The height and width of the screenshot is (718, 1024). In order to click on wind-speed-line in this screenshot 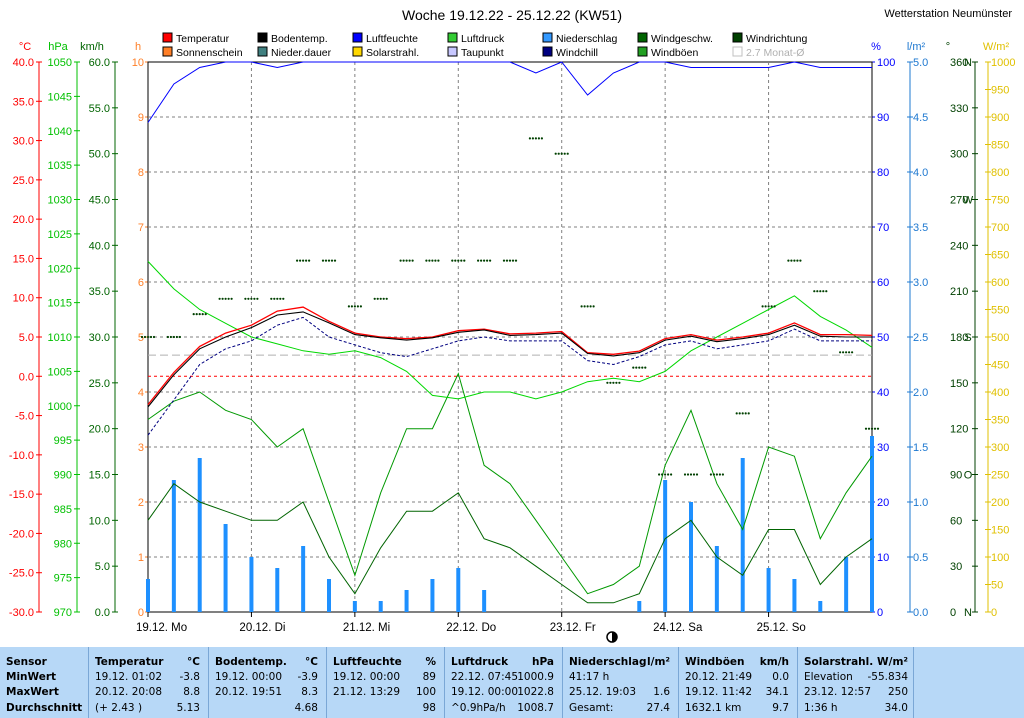, I will do `click(510, 543)`.